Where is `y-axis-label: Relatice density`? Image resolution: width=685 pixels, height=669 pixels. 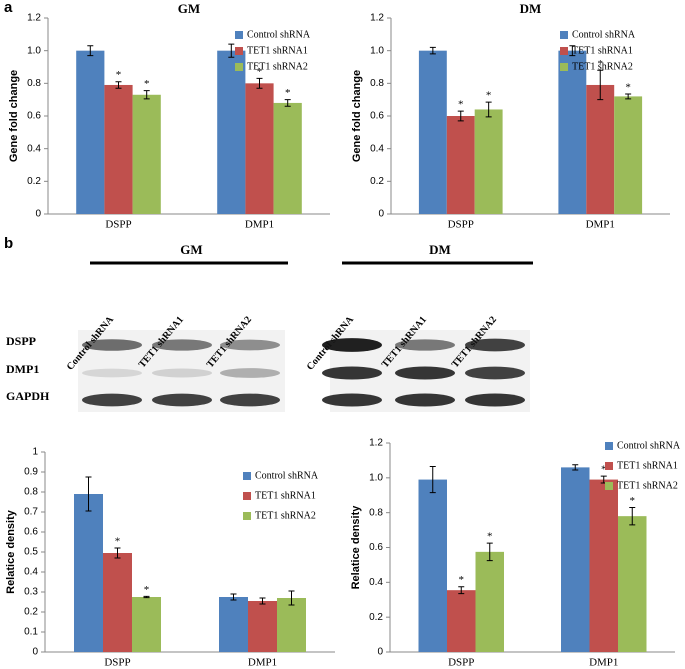 y-axis-label: Relatice density is located at coordinates (356, 547).